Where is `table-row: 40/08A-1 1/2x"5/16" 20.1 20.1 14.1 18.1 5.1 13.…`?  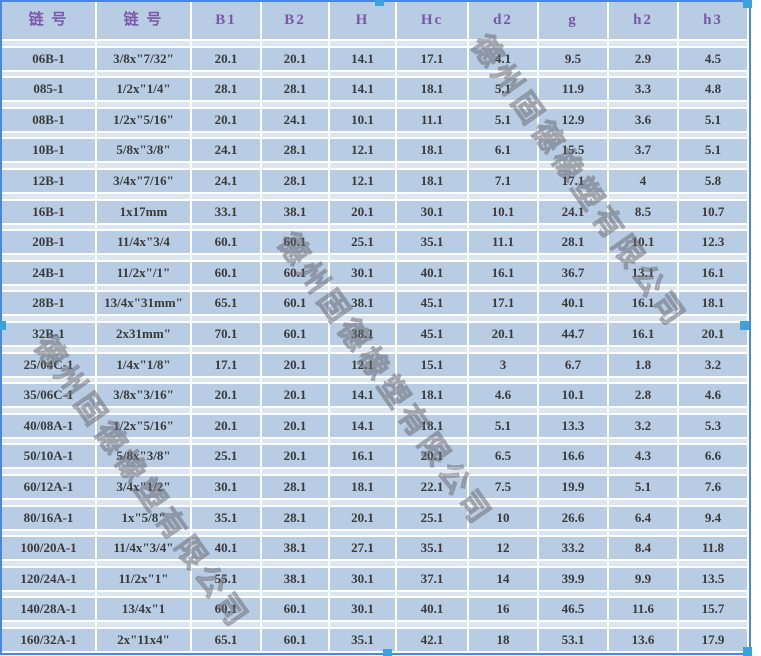
table-row: 40/08A-1 1/2x"5/16" 20.1 20.1 14.1 18.1 5.1 13.… is located at coordinates (374, 425).